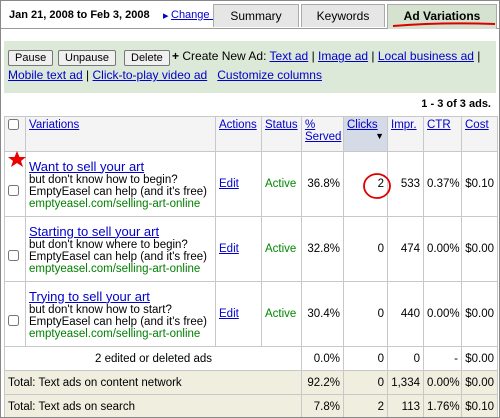 The height and width of the screenshot is (418, 500). What do you see at coordinates (89, 296) in the screenshot?
I see `ad-title: Trying to sell your art` at bounding box center [89, 296].